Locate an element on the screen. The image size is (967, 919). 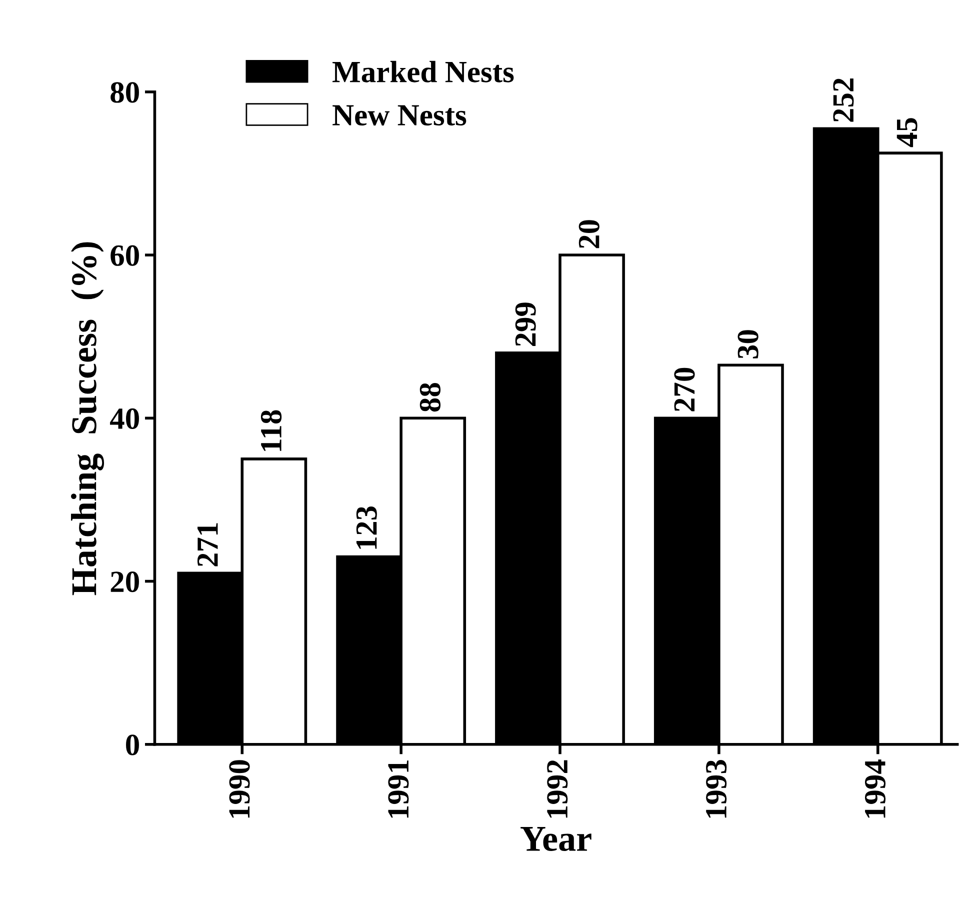
x-tick-label: 1991 is located at coordinates (398, 789).